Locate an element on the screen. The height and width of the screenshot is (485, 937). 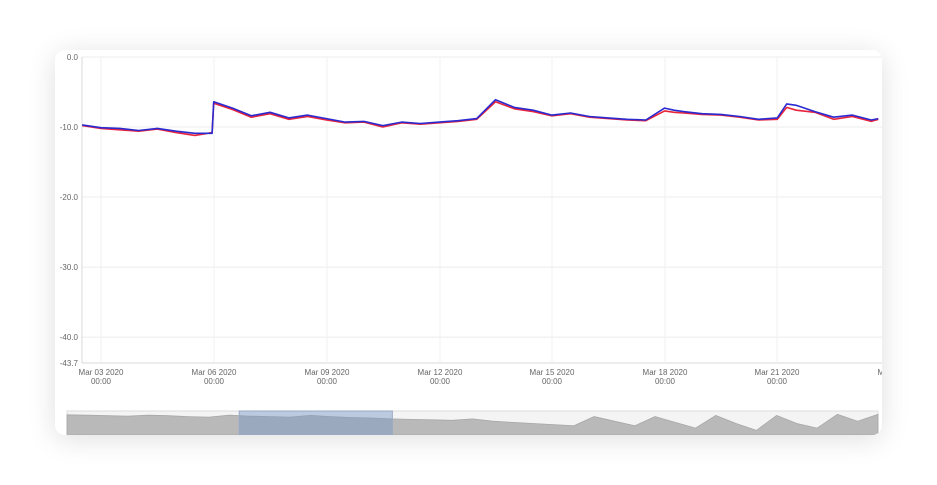
y-axis: 0.0 -10.0 -20.0 -30.0 -40.0 -43.7 is located at coordinates (69, 210).